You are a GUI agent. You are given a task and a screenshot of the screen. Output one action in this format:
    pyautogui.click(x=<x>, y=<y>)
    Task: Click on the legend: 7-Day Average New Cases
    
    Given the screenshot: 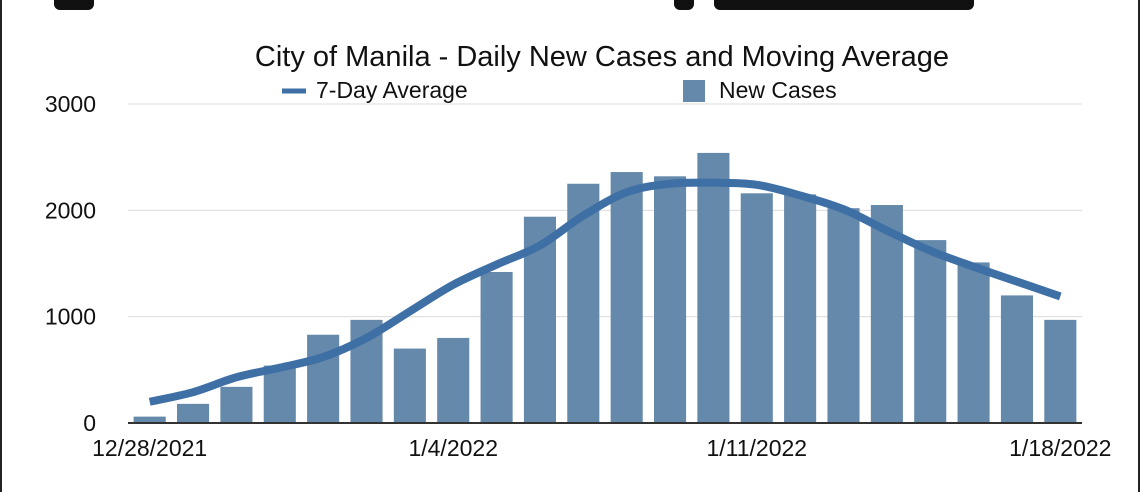 What is the action you would take?
    pyautogui.click(x=559, y=90)
    